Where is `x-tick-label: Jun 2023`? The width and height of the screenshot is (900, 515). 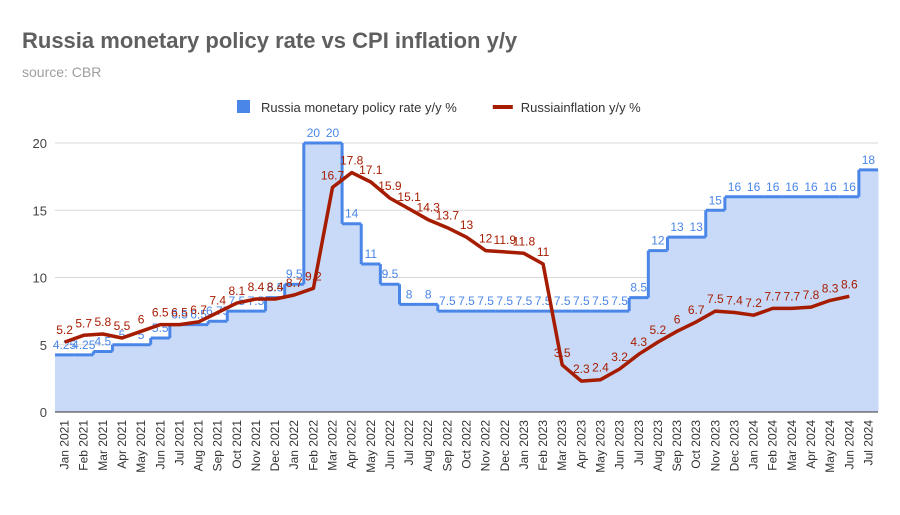 x-tick-label: Jun 2023 is located at coordinates (620, 445).